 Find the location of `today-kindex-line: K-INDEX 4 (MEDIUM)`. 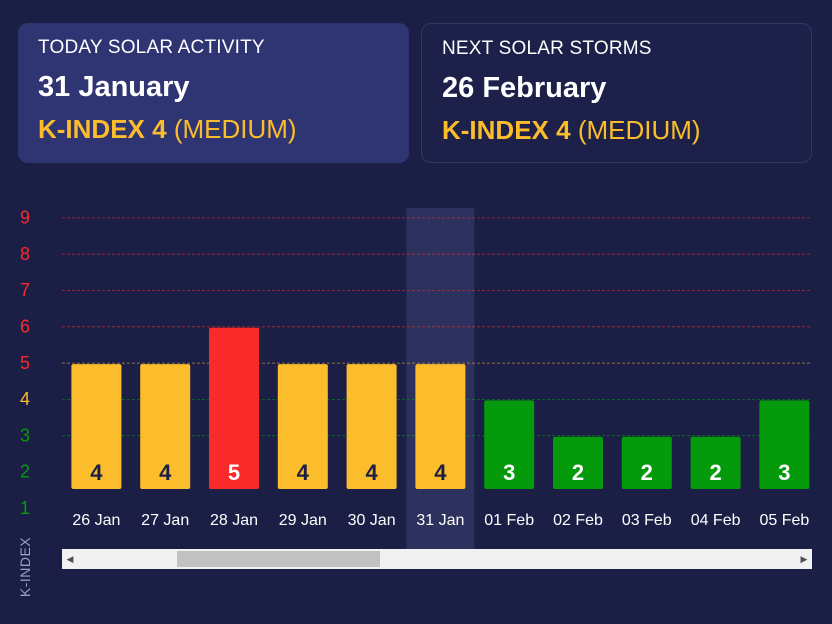

today-kindex-line: K-INDEX 4 (MEDIUM) is located at coordinates (213, 129).